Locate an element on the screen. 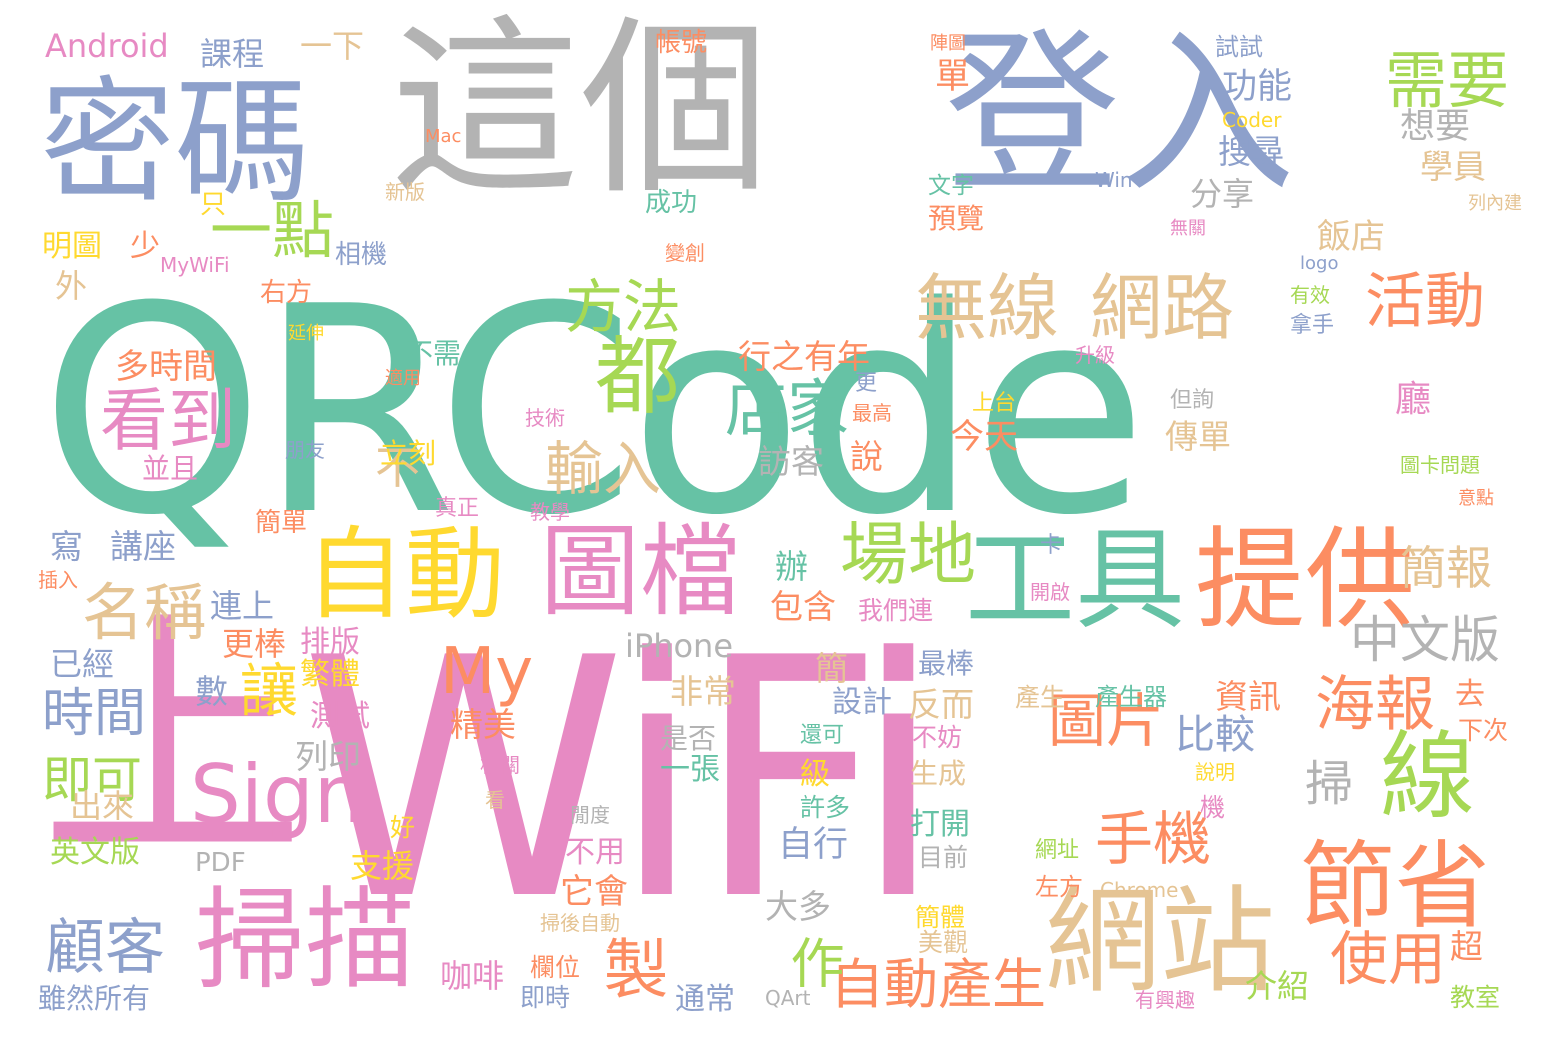 Image resolution: width=1548 pixels, height=1052 pixels. word-w79: 延伸 is located at coordinates (306, 333).